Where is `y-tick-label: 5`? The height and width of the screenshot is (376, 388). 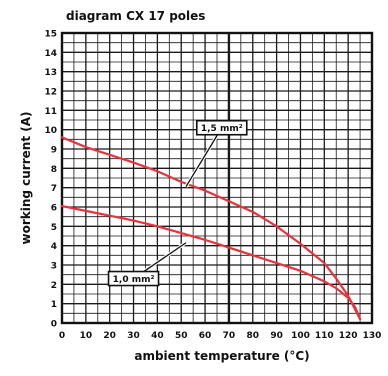
y-tick-label: 5 is located at coordinates (54, 228).